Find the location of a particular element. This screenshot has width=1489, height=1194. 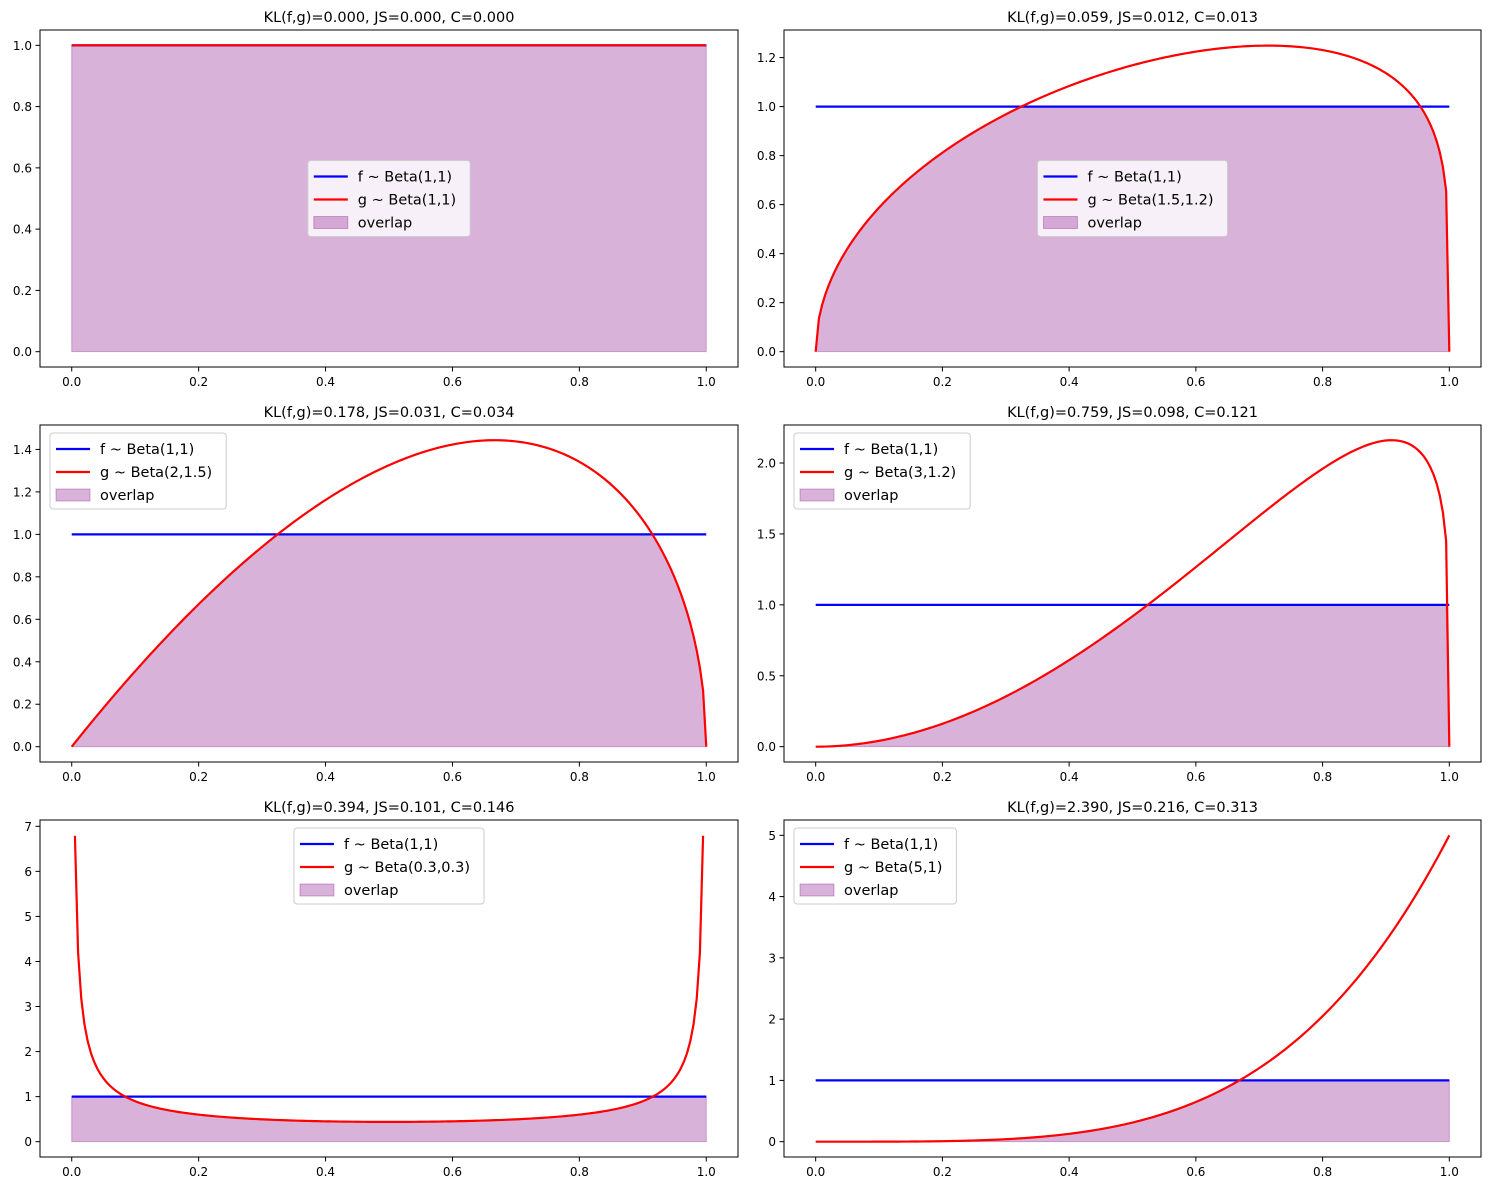

y-tick-label: 0.5 is located at coordinates (766, 676).